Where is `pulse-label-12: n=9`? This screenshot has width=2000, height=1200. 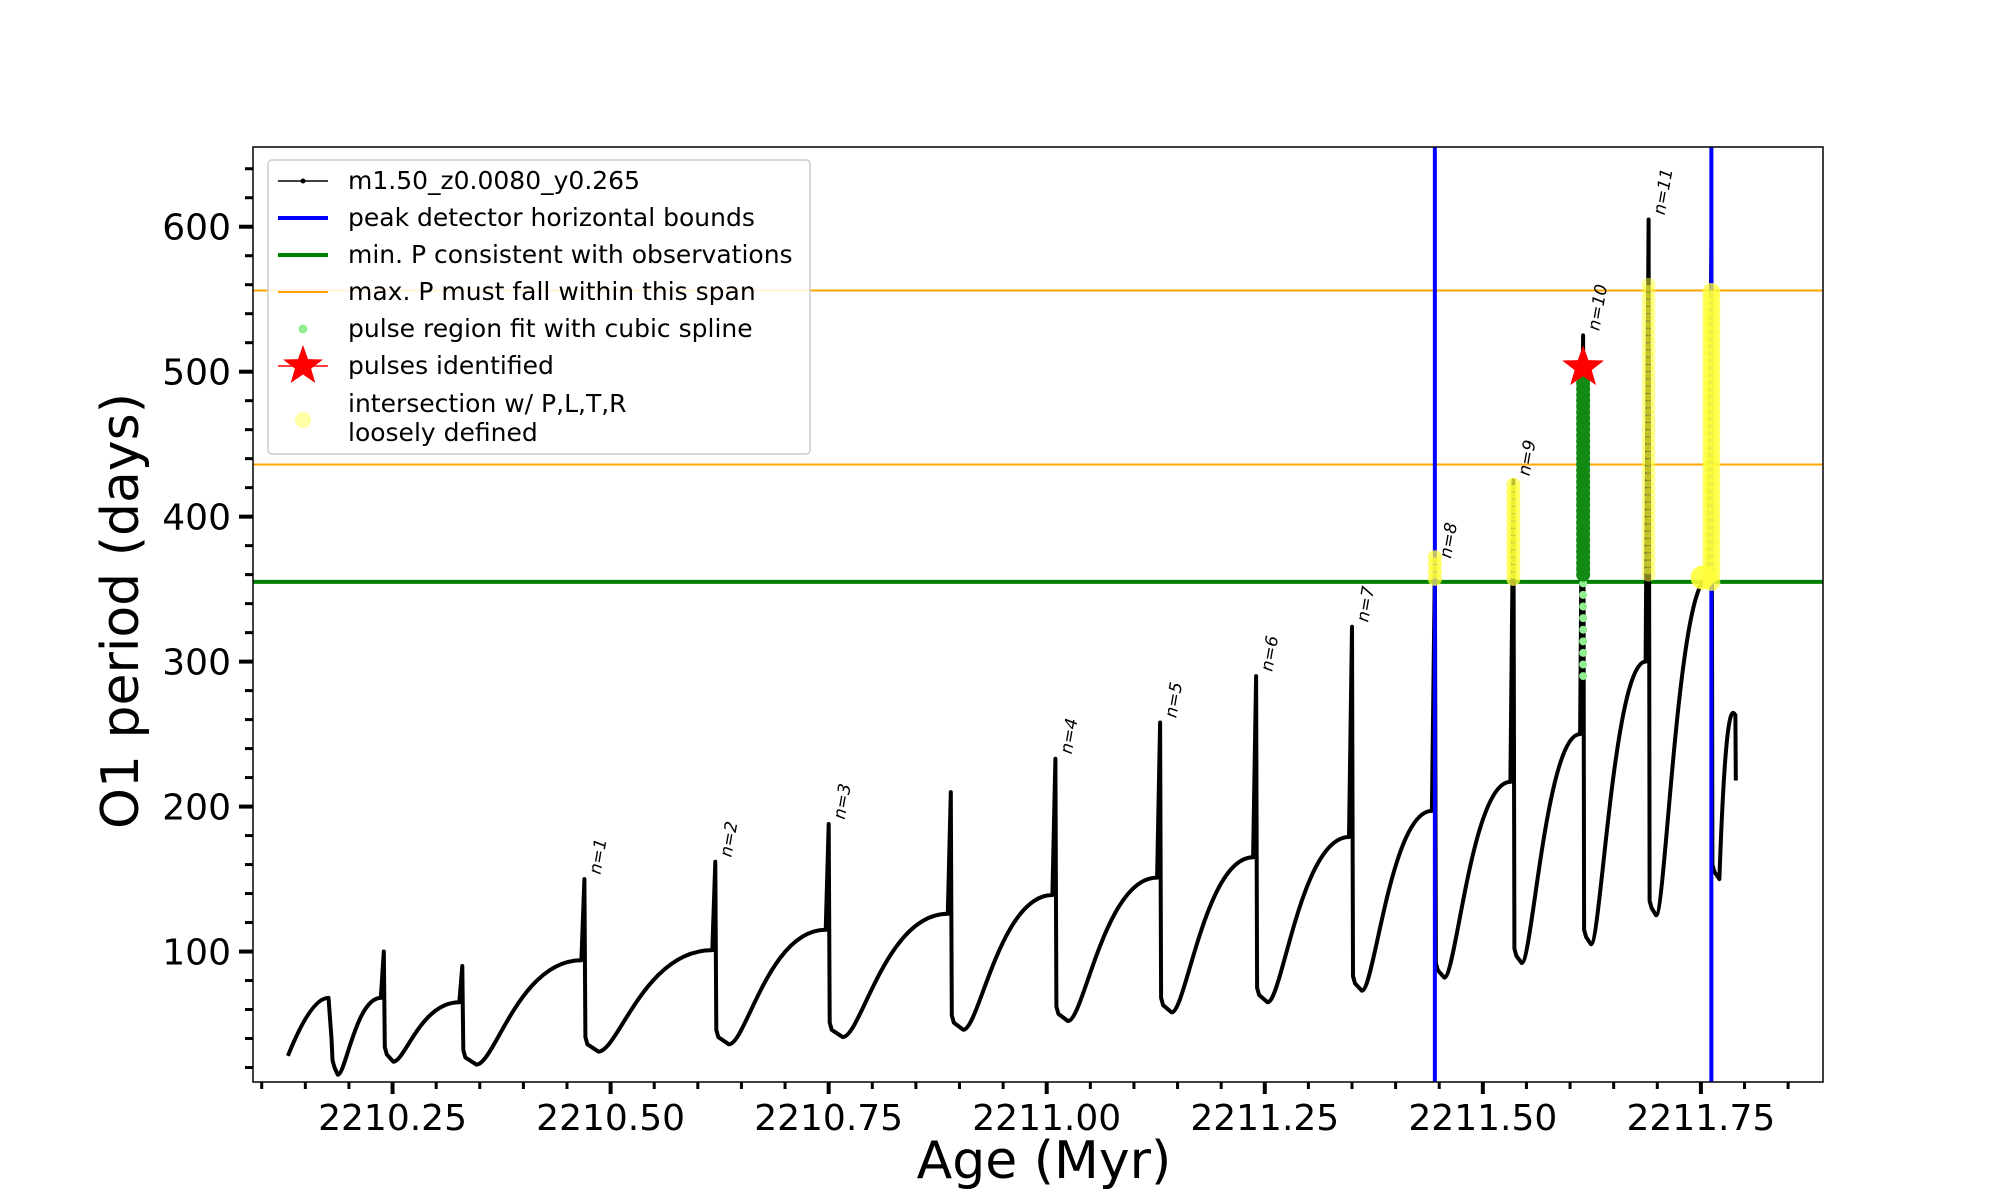 pulse-label-12: n=9 is located at coordinates (1528, 458).